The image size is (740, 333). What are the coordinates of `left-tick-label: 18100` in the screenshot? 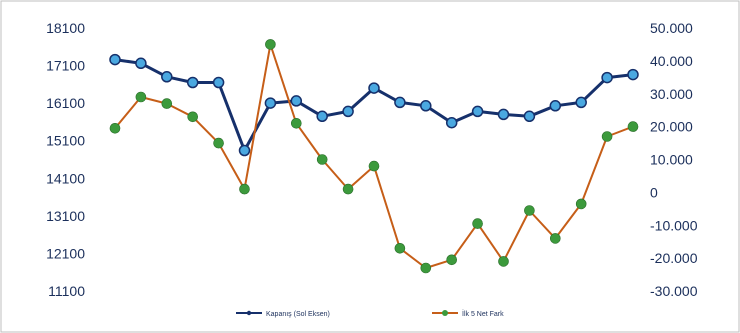 It's located at (65, 28).